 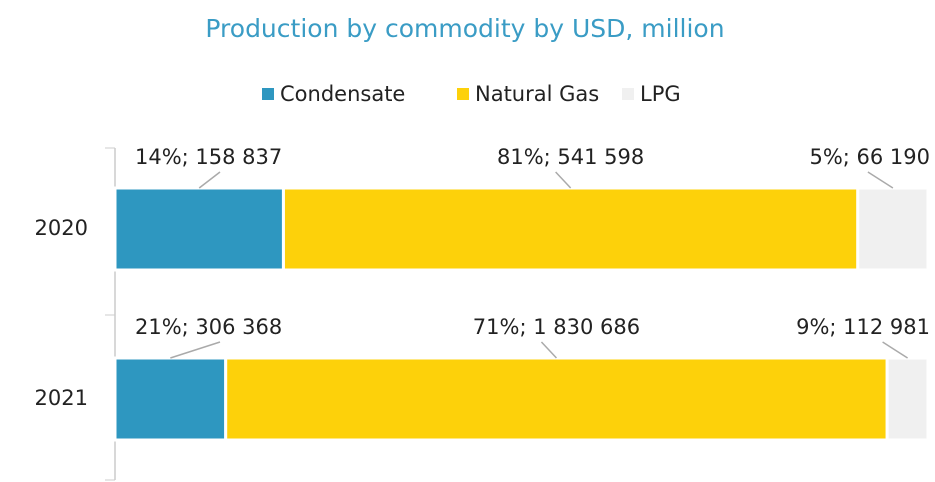 I want to click on data-label: 9%; 112 981, so click(x=863, y=327).